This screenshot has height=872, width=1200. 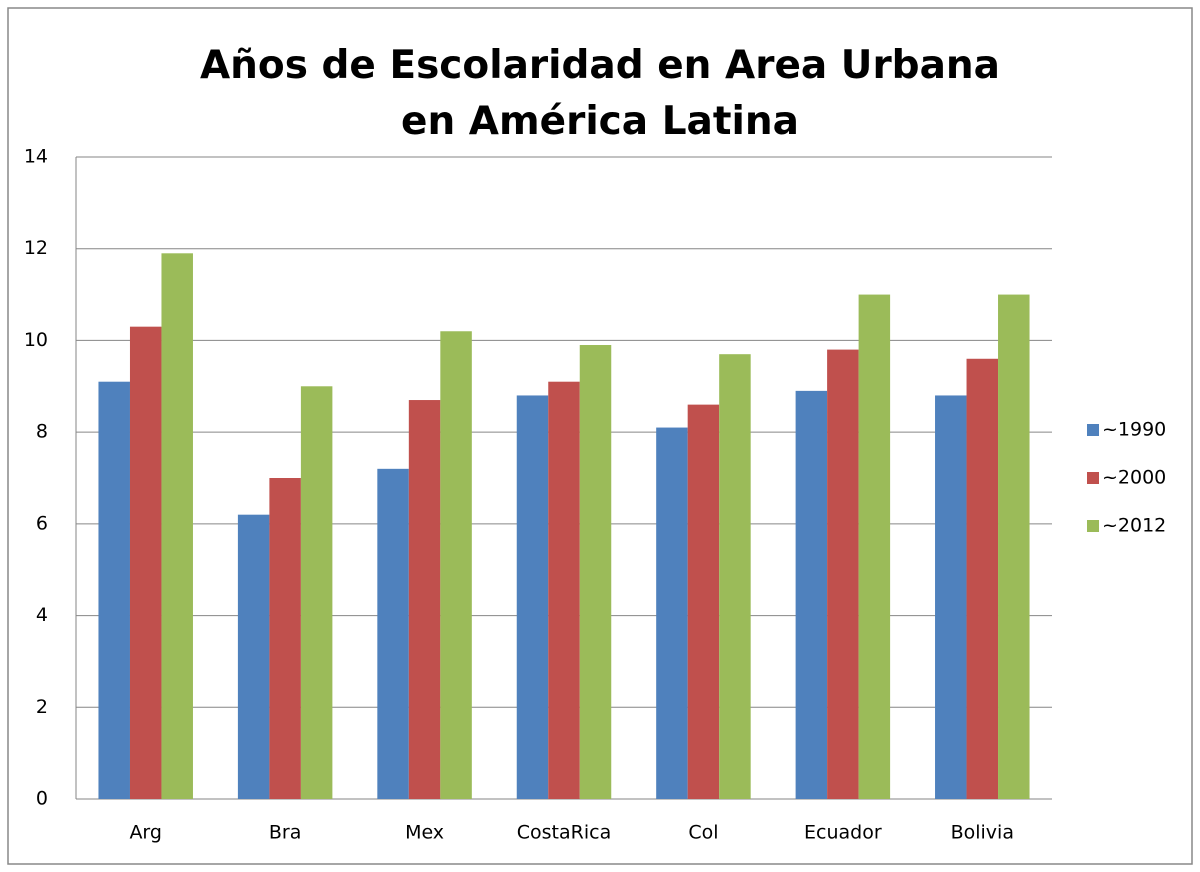 I want to click on x-tick-label: Mex, so click(x=424, y=833).